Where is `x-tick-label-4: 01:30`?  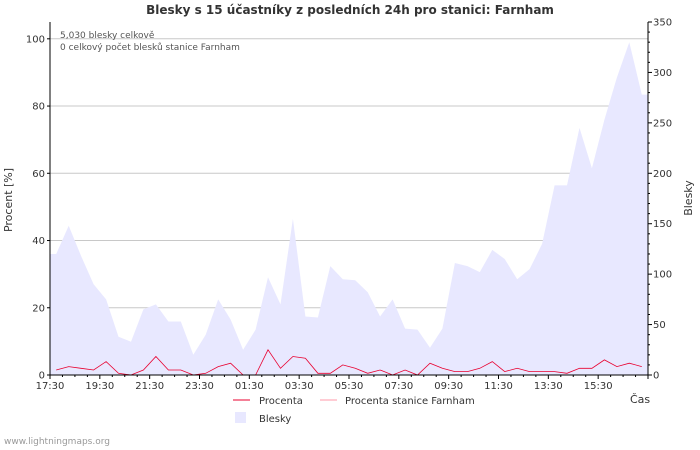 x-tick-label-4: 01:30 is located at coordinates (249, 386).